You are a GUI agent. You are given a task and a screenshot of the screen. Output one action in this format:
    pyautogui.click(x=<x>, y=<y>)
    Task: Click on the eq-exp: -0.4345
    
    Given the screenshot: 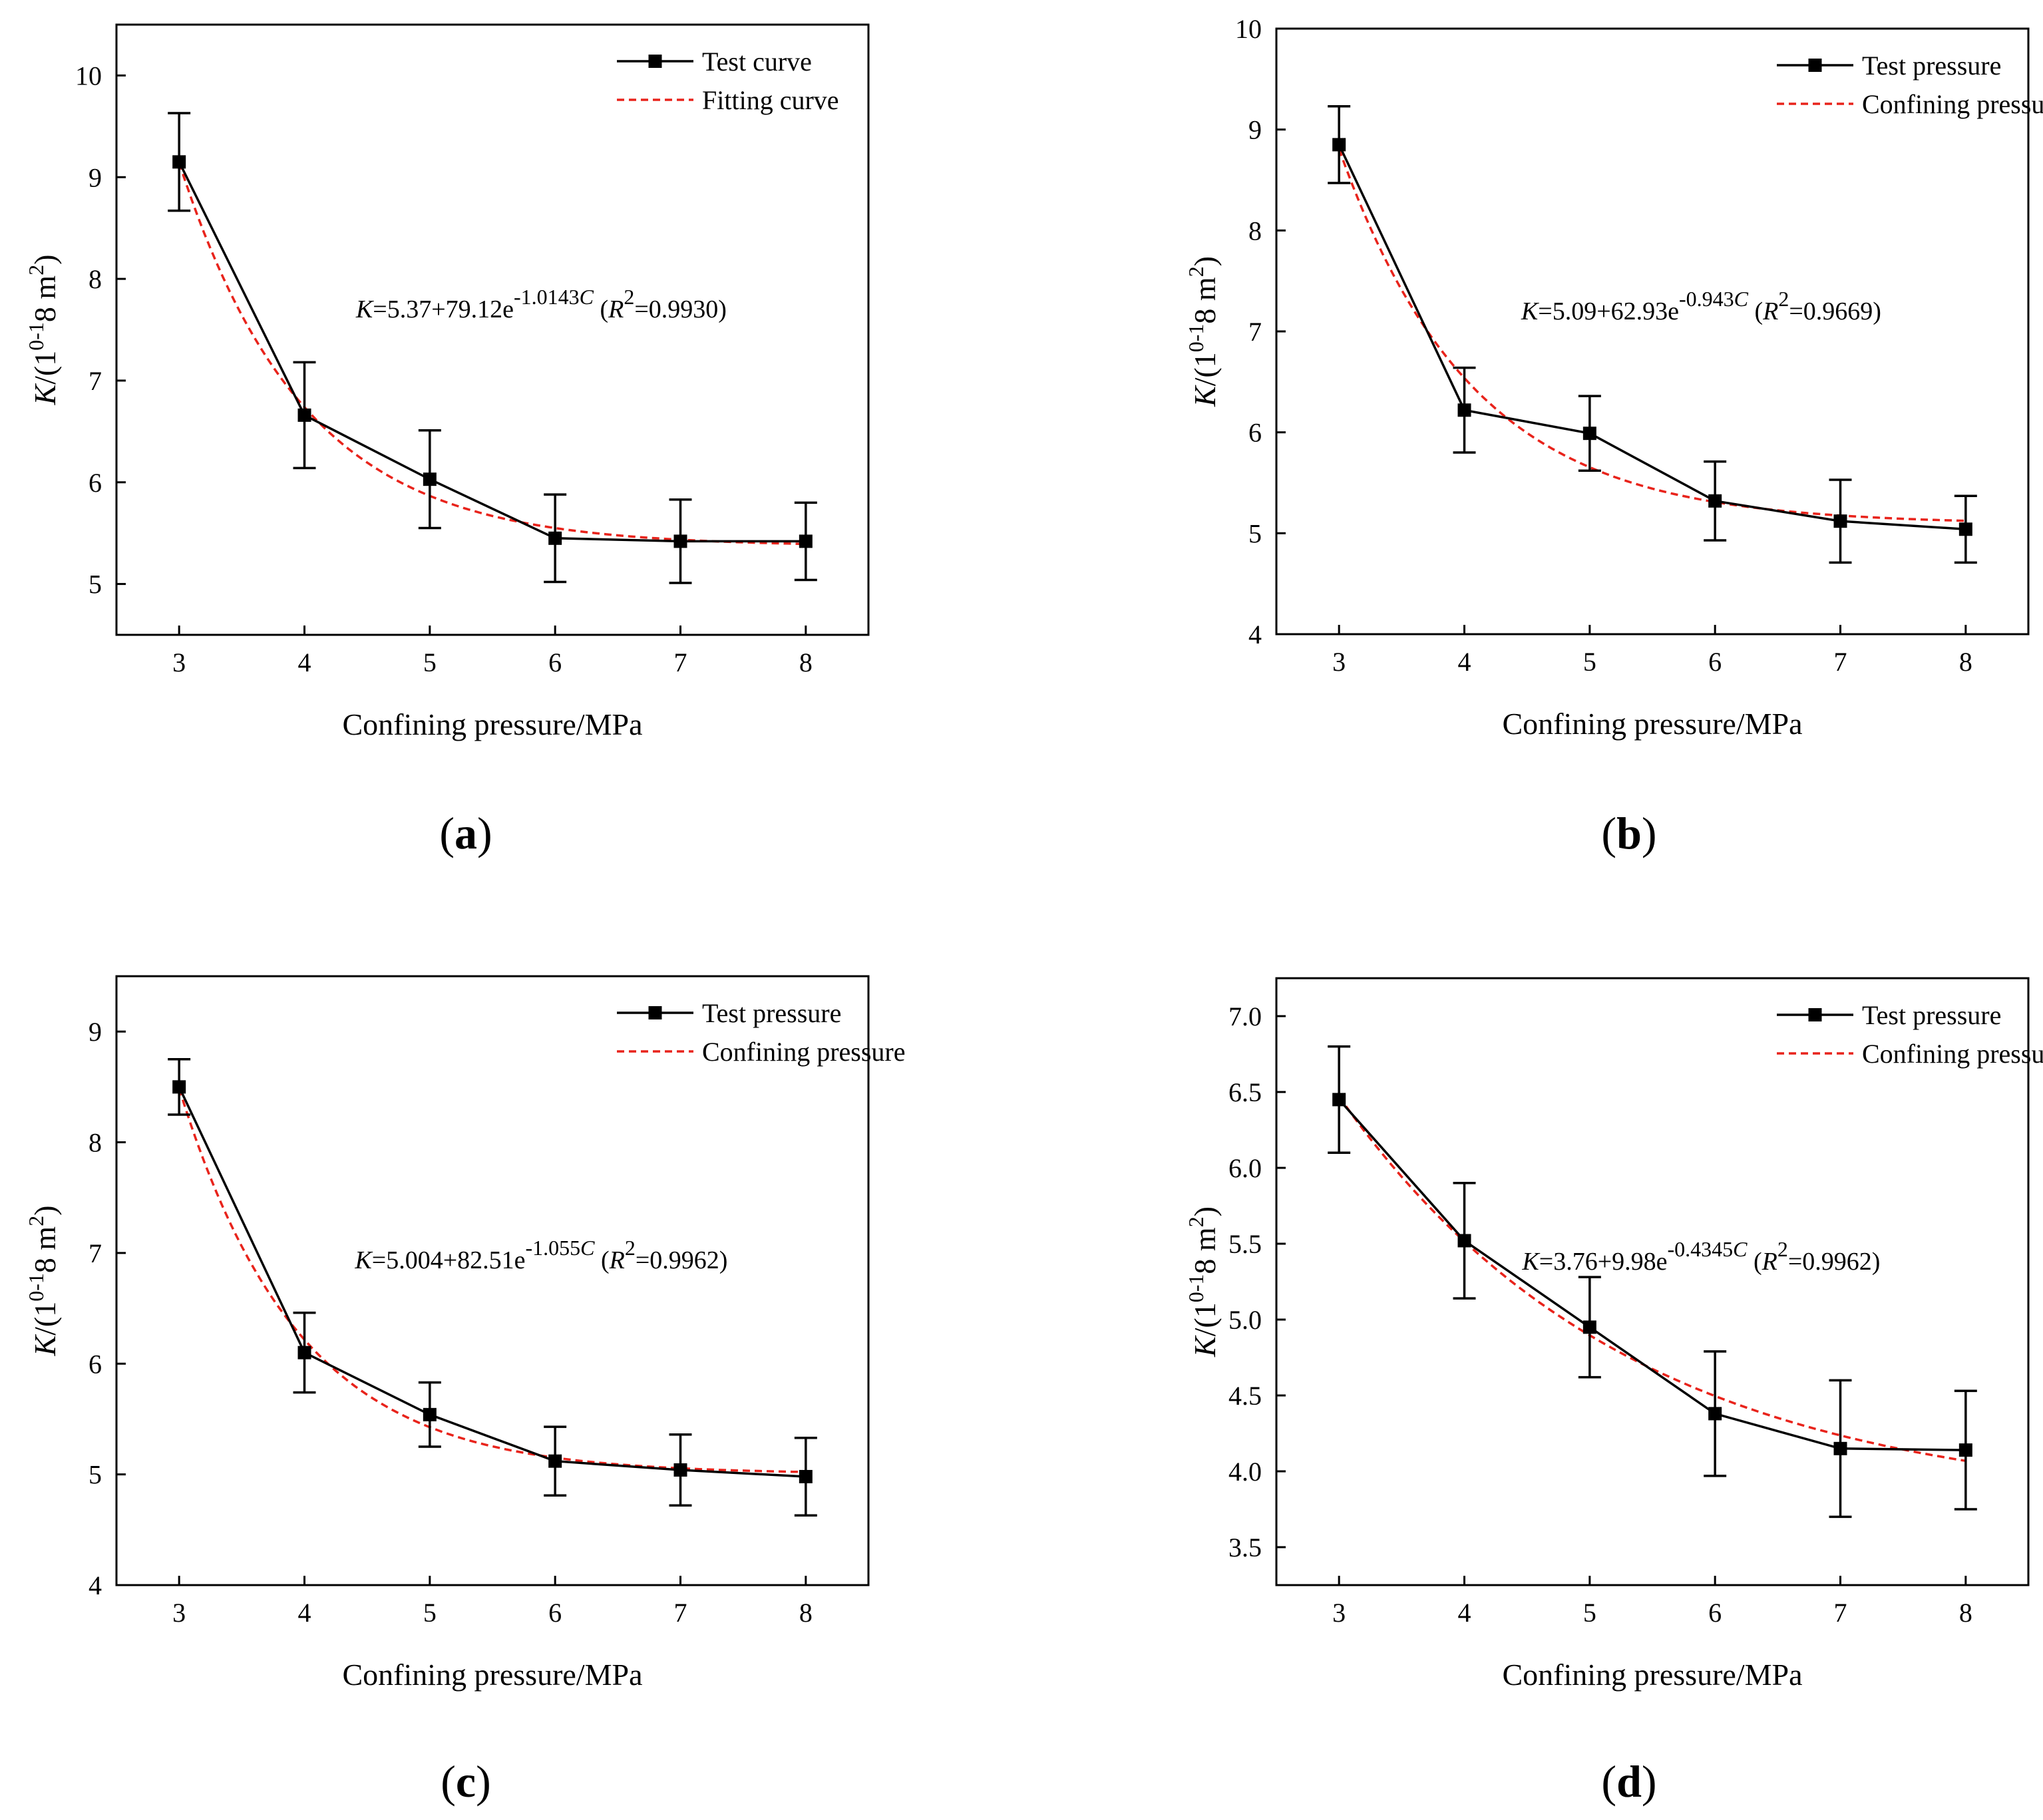 What is the action you would take?
    pyautogui.click(x=1701, y=1249)
    